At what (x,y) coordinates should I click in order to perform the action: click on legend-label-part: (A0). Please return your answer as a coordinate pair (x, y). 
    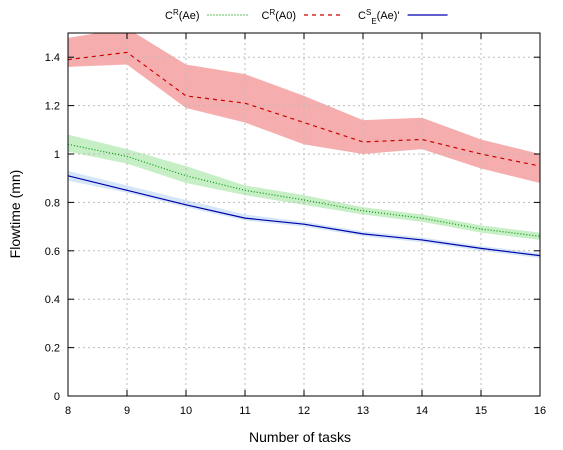
    Looking at the image, I should click on (285, 16).